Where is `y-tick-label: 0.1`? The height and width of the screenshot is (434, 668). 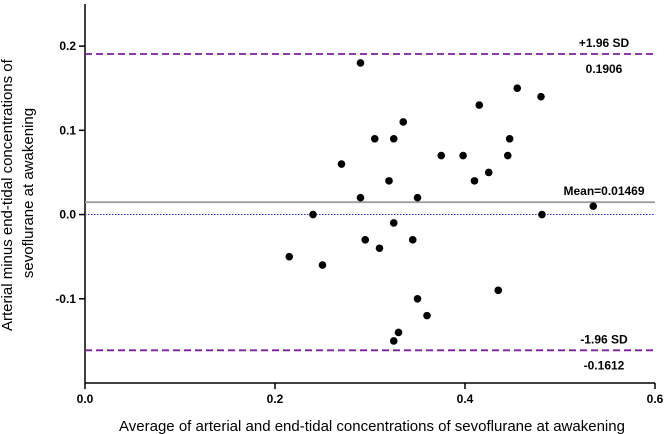
y-tick-label: 0.1 is located at coordinates (67, 130).